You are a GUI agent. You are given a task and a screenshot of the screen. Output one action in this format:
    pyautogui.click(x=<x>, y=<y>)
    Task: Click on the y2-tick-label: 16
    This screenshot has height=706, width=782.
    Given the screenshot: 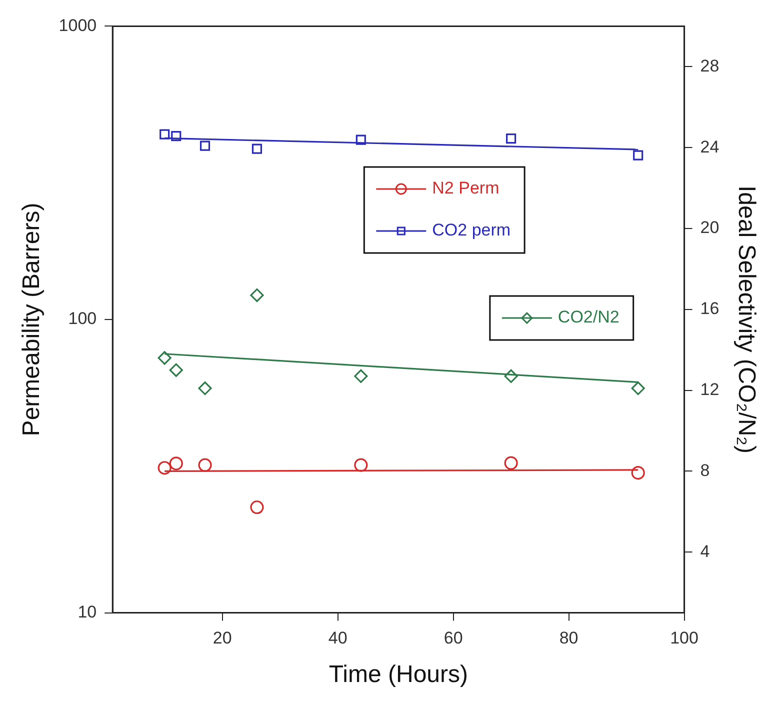 What is the action you would take?
    pyautogui.click(x=710, y=308)
    